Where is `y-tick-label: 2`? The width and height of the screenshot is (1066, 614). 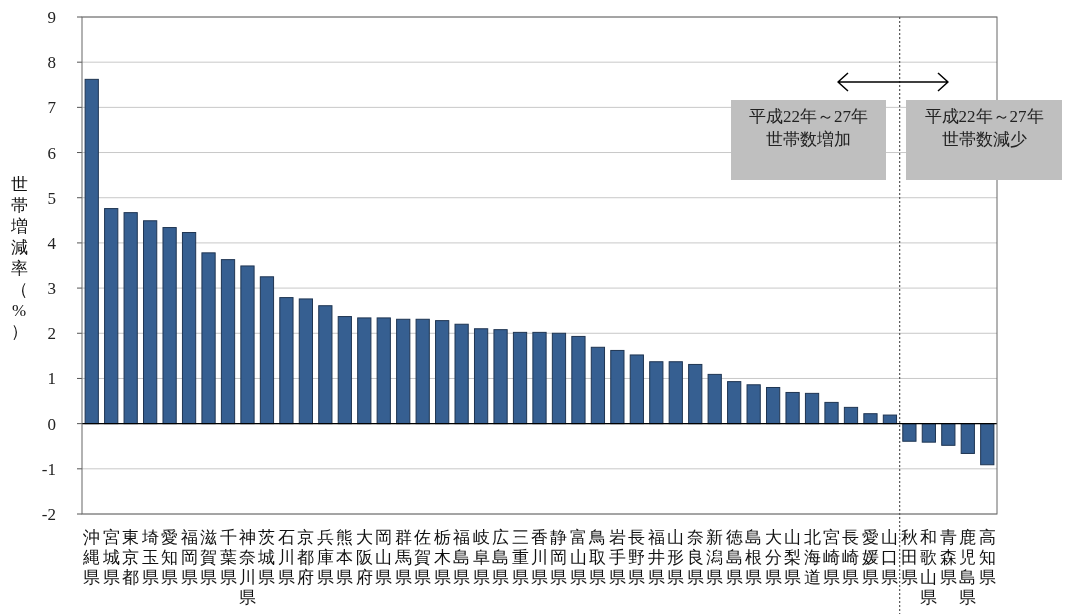 y-tick-label: 2 is located at coordinates (51, 334).